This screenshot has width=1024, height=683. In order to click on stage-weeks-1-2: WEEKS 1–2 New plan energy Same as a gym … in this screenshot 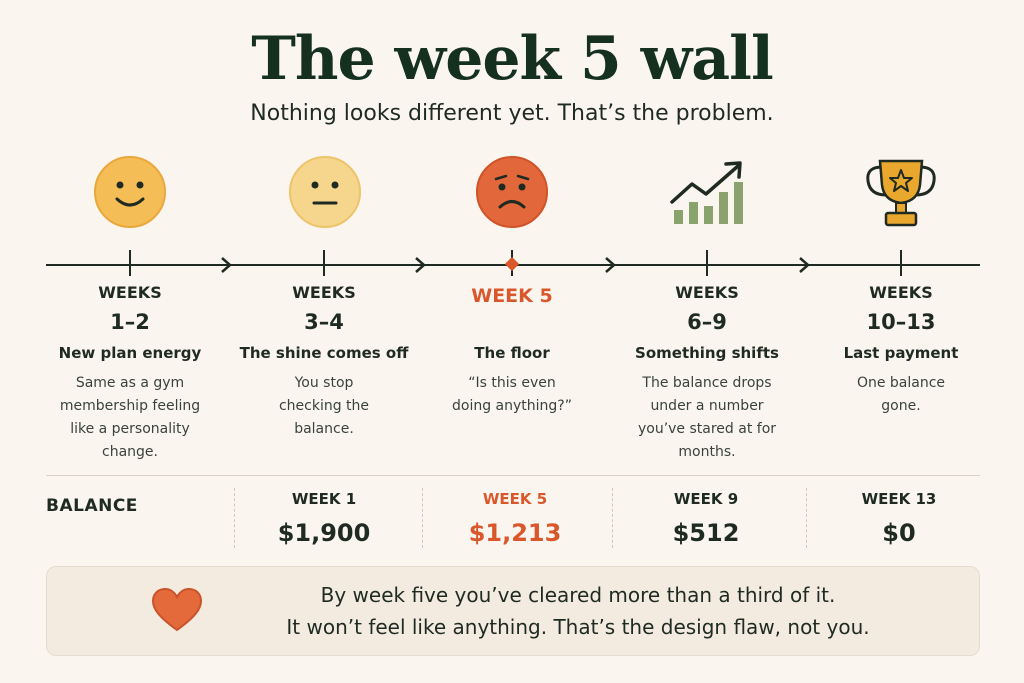, I will do `click(130, 371)`.